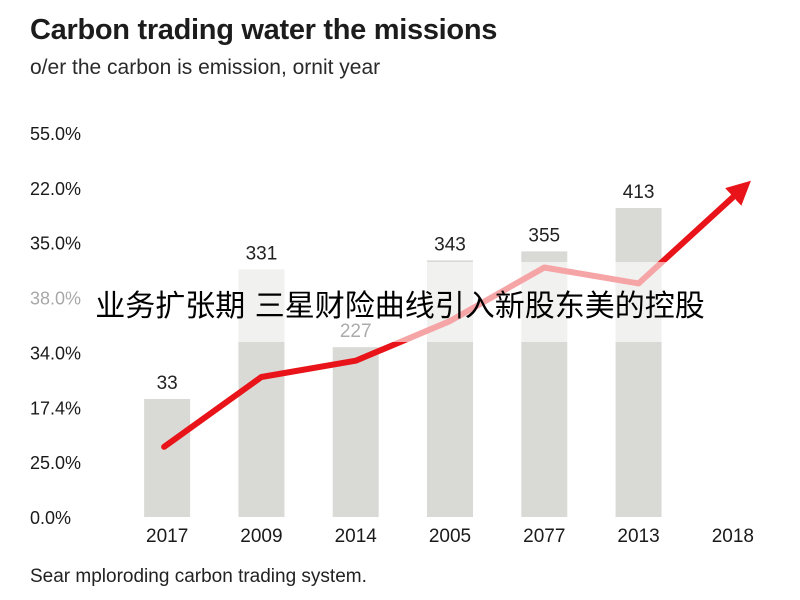 The image size is (800, 600). I want to click on x-tick-label: 2009, so click(261, 536).